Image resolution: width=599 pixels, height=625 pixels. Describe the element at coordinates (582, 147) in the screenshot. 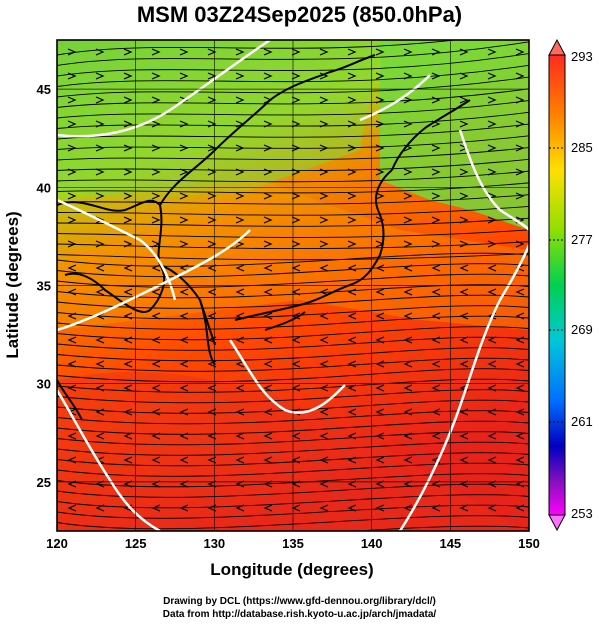

I see `colorbar-label: 285` at that location.